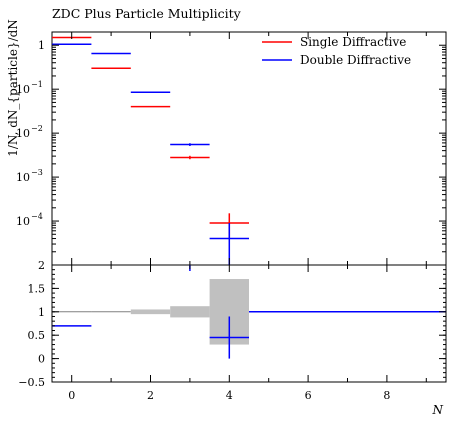 The height and width of the screenshot is (422, 461). What do you see at coordinates (41, 312) in the screenshot?
I see `ratio-y-tick-label: 1` at bounding box center [41, 312].